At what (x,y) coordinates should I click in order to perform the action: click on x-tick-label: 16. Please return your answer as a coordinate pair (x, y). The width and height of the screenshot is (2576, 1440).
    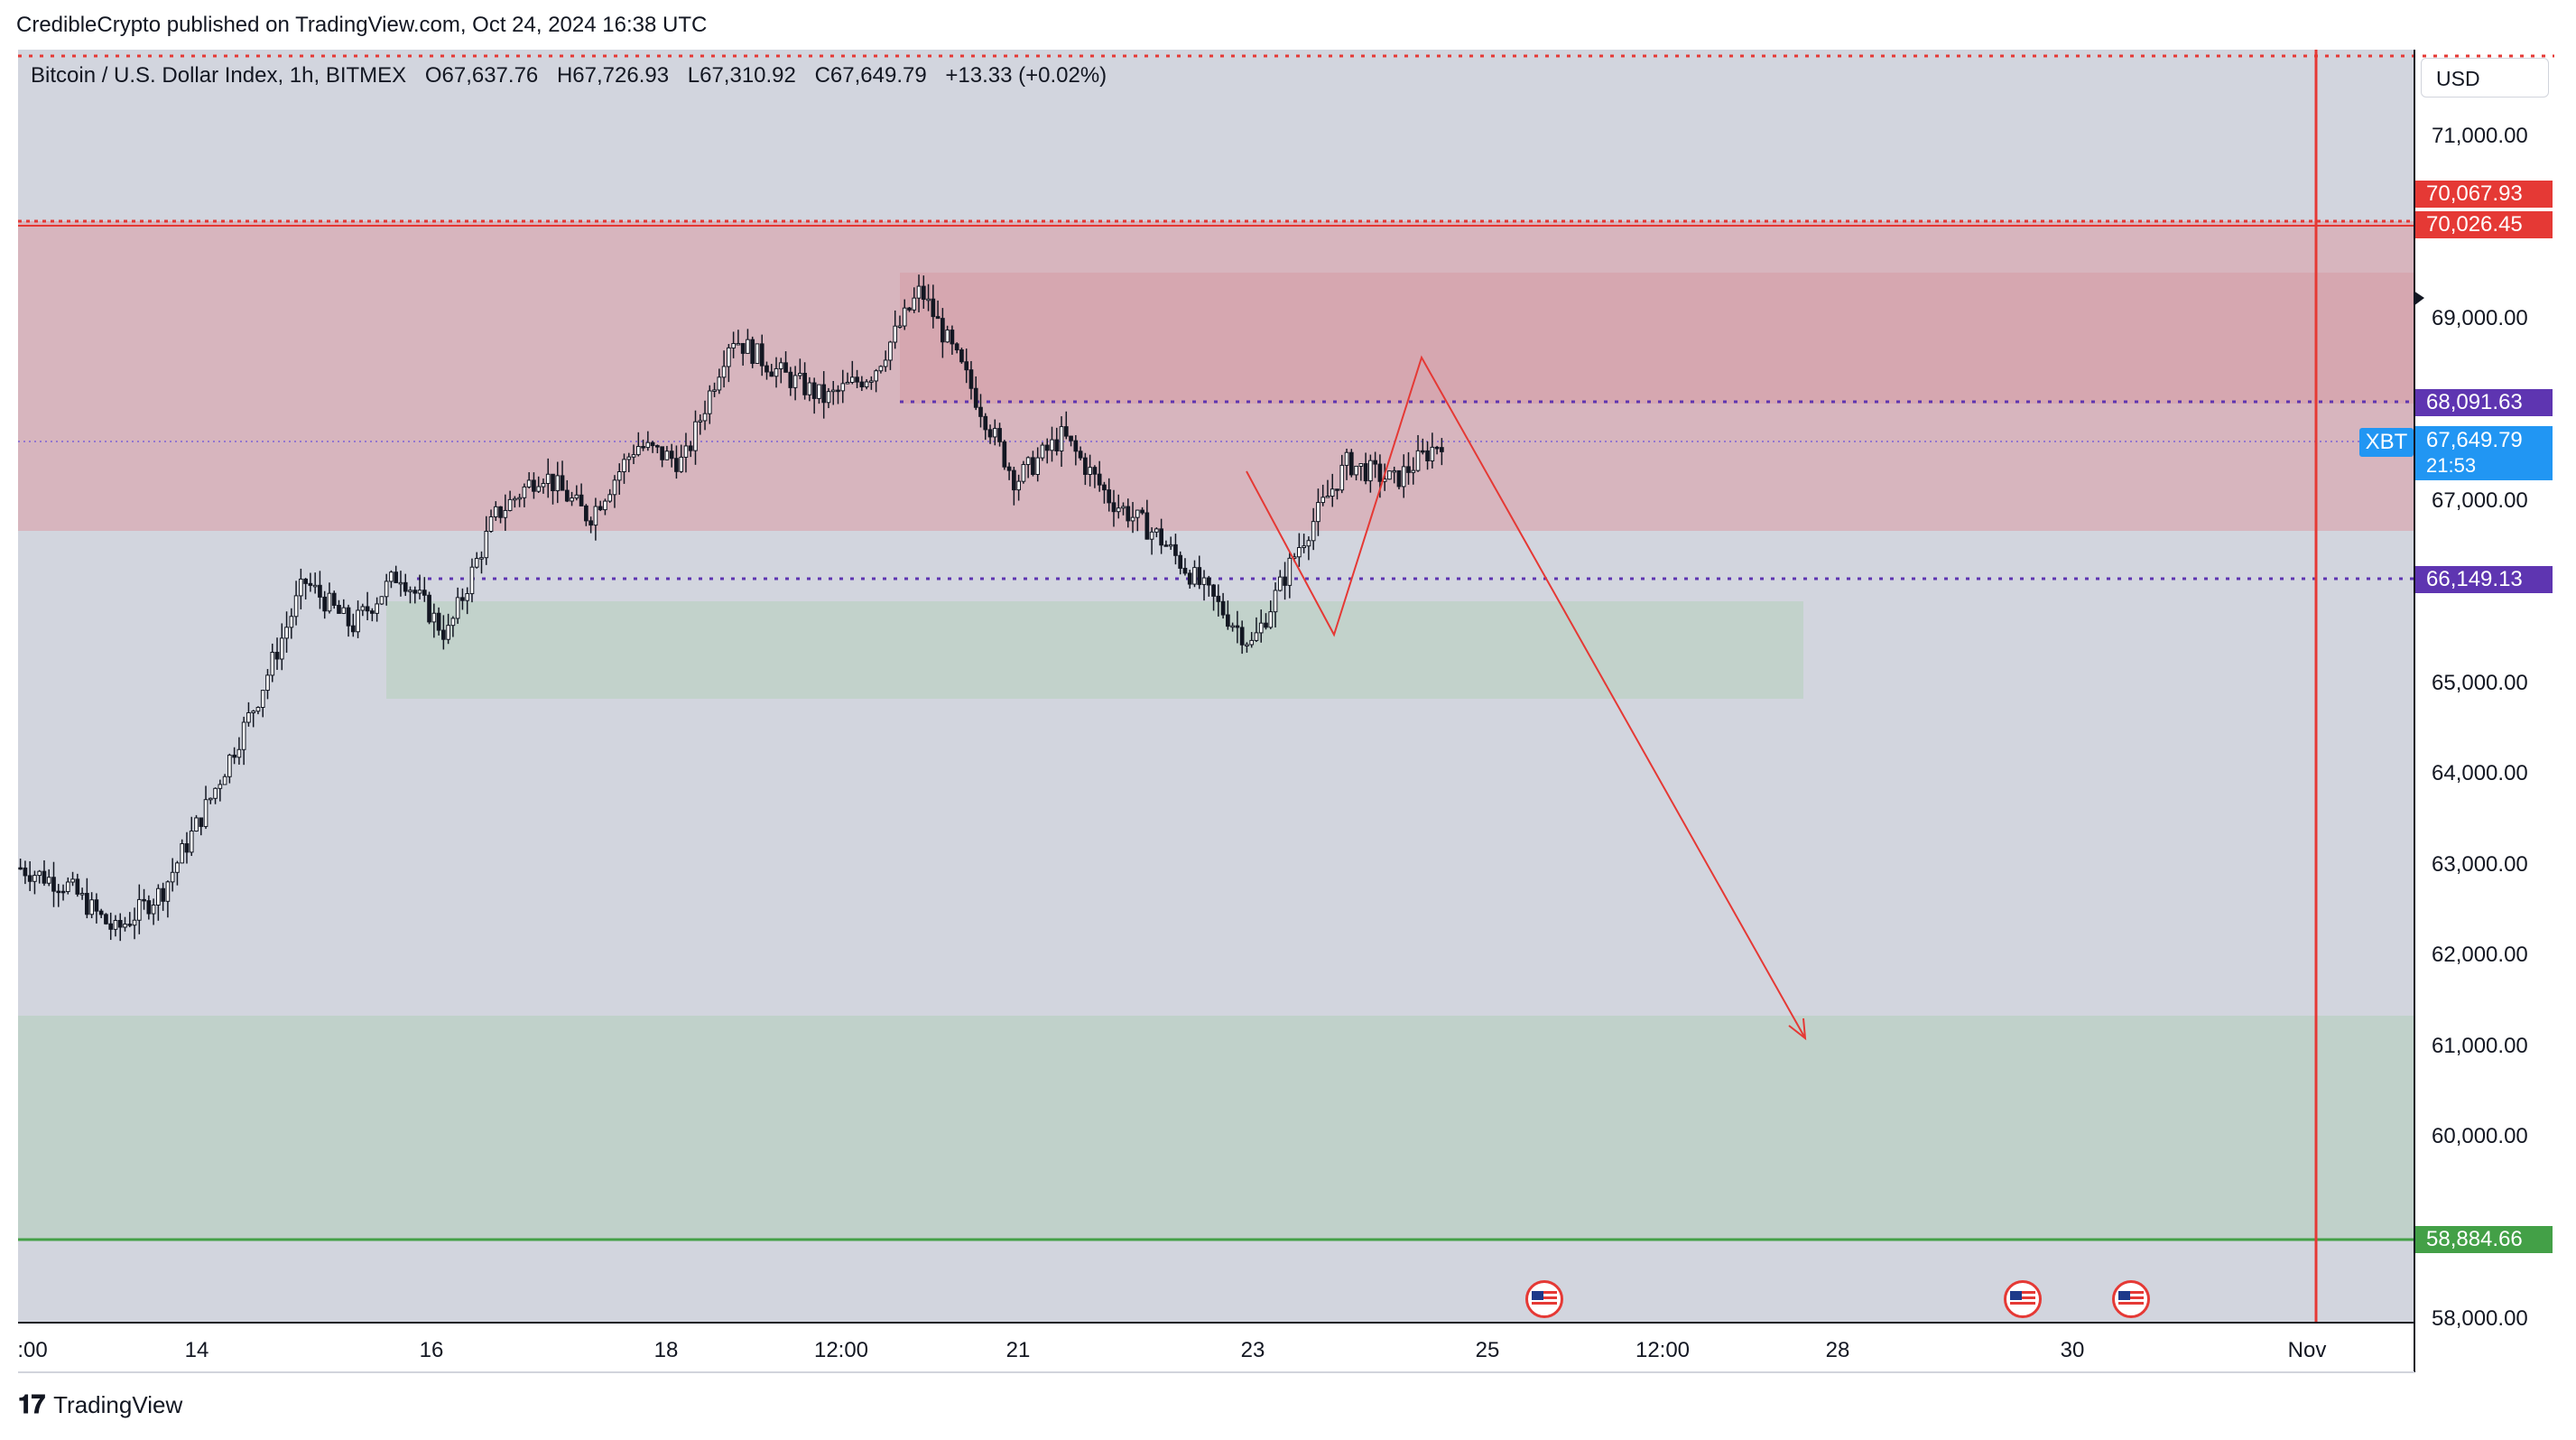
    Looking at the image, I should click on (432, 1350).